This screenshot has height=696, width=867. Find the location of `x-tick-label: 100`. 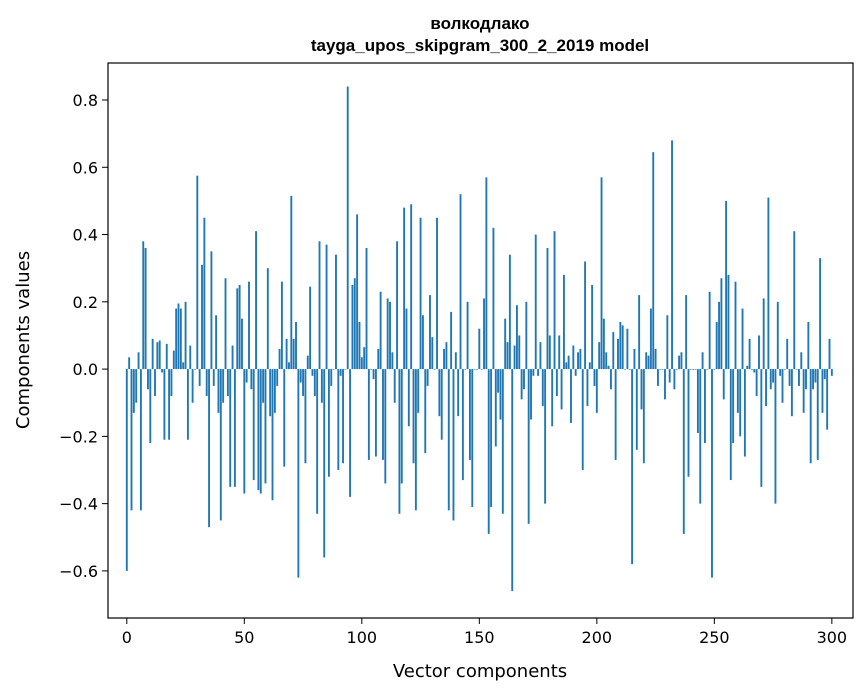

x-tick-label: 100 is located at coordinates (362, 637).